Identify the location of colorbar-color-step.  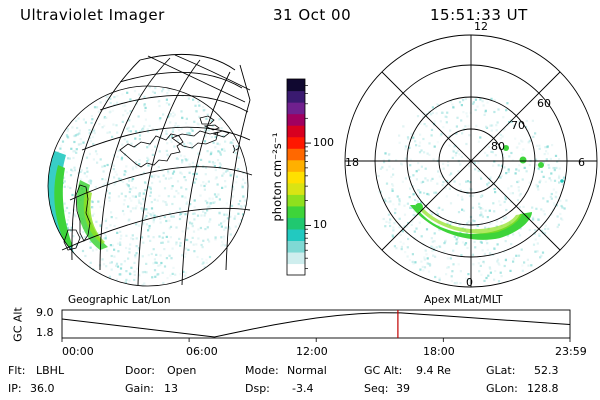
(296, 246).